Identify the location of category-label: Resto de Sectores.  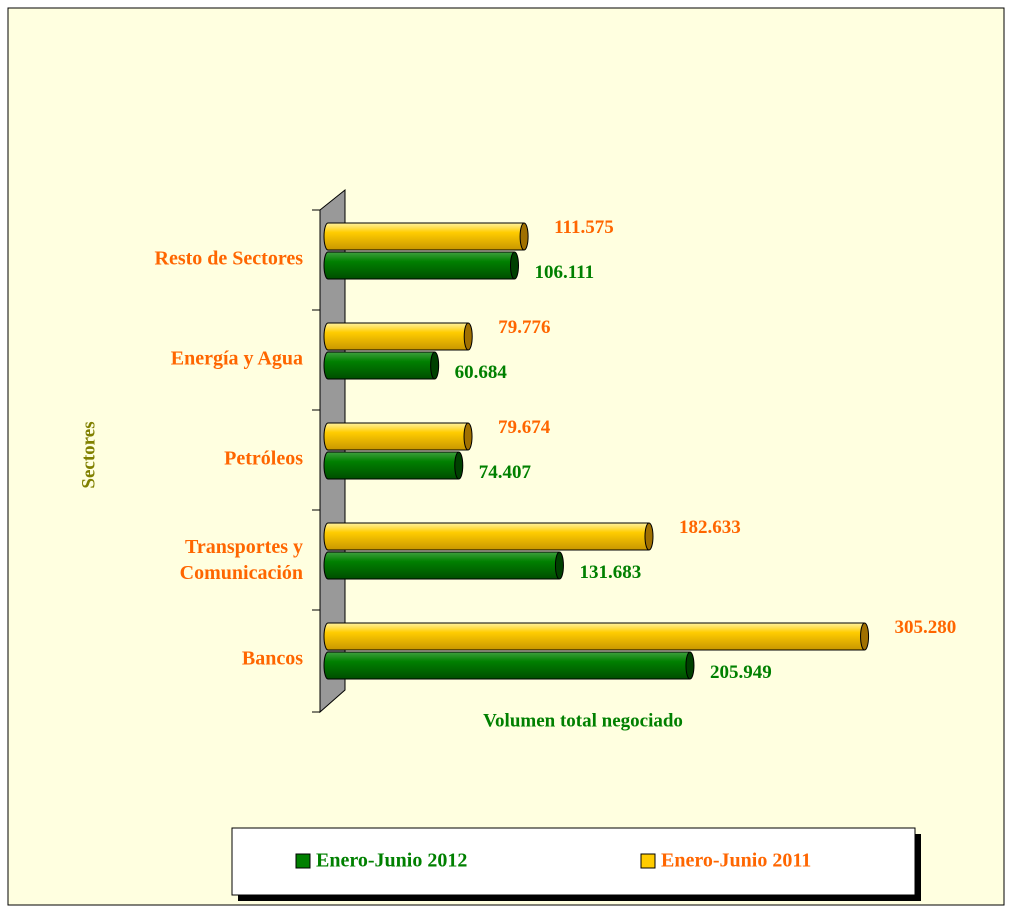
(229, 259).